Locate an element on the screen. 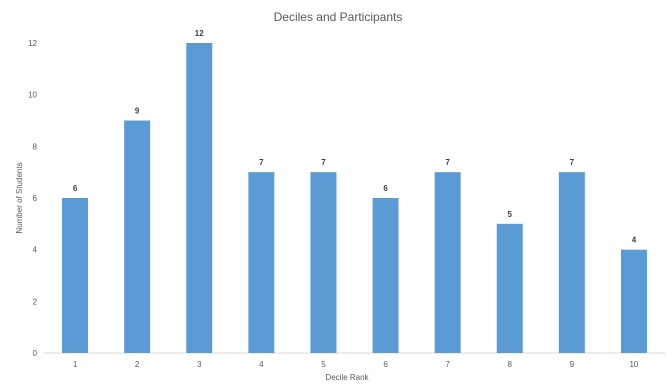  x-tick-label: 4 is located at coordinates (261, 364).